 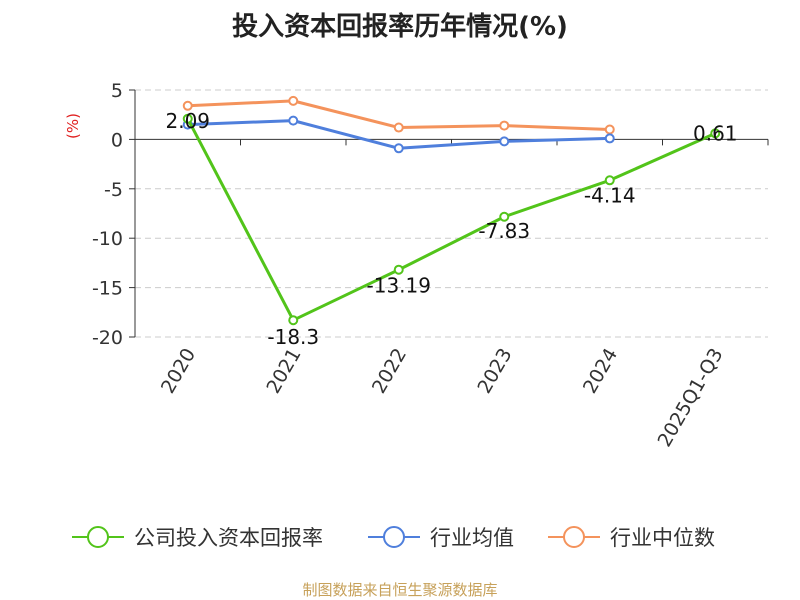 I want to click on legend-label: 行业均值, so click(x=472, y=538).